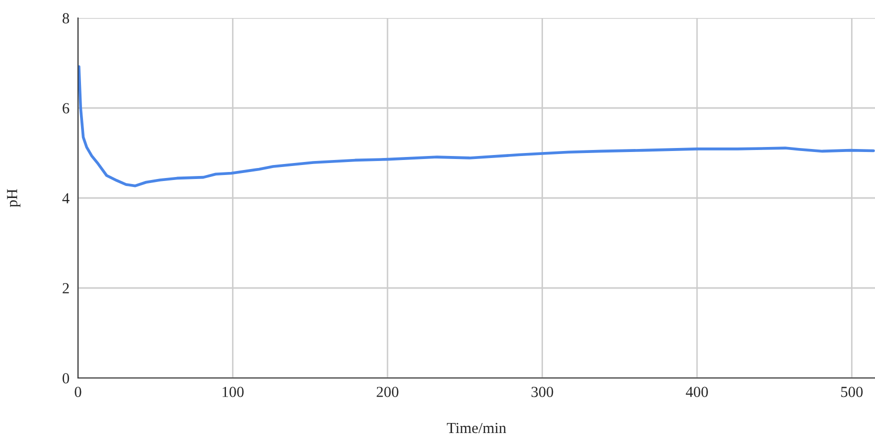 Image resolution: width=875 pixels, height=440 pixels. Describe the element at coordinates (543, 392) in the screenshot. I see `x-tick-label: 300` at that location.